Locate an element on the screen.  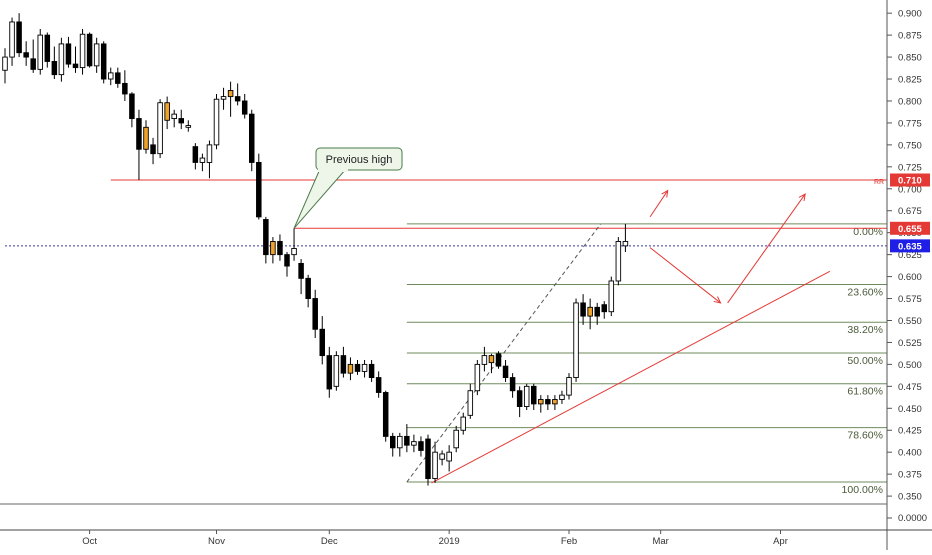
price-tick-label: 0.525 is located at coordinates (910, 343).